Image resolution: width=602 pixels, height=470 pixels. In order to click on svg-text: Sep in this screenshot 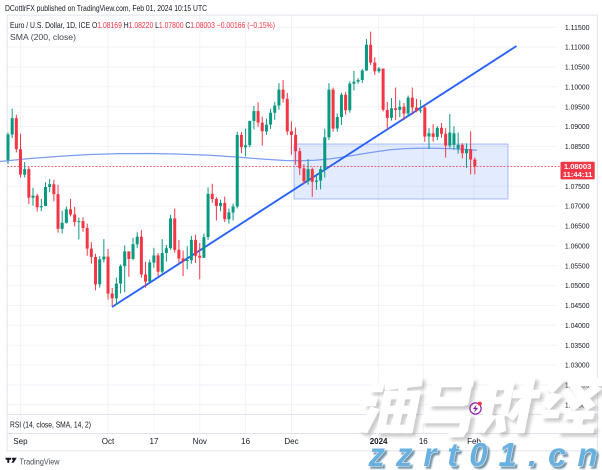, I will do `click(20, 441)`.